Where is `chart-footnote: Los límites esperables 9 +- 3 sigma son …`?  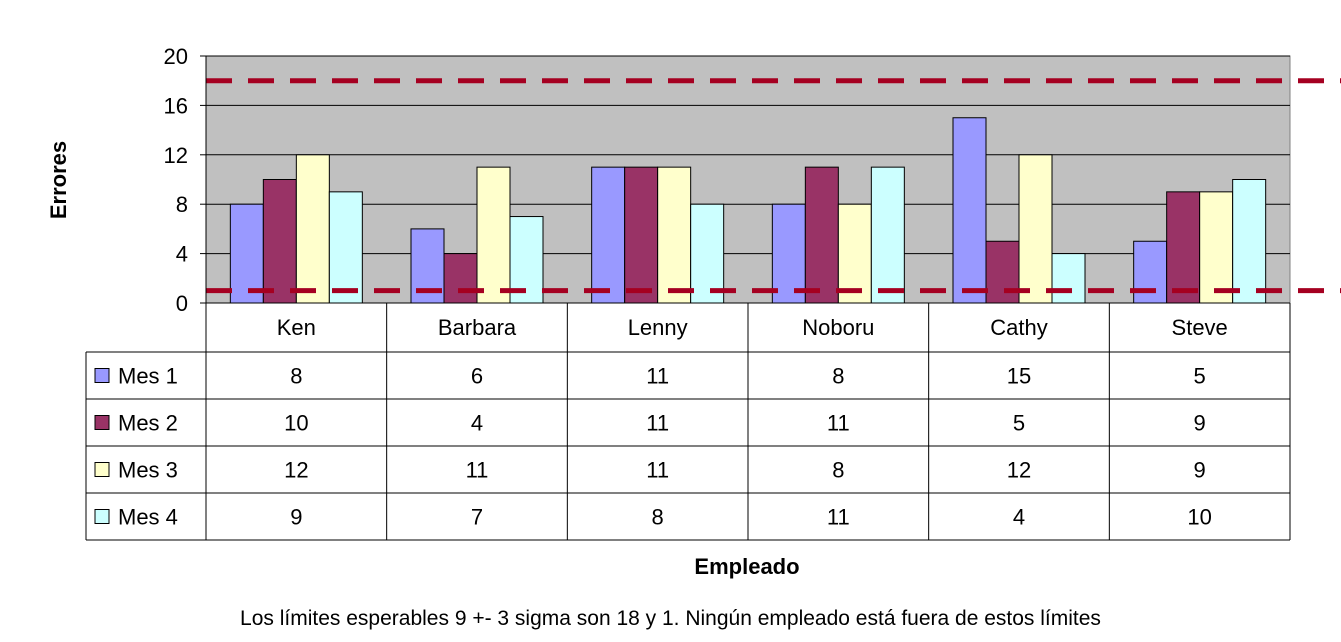
chart-footnote: Los límites esperables 9 +- 3 sigma son … is located at coordinates (670, 618).